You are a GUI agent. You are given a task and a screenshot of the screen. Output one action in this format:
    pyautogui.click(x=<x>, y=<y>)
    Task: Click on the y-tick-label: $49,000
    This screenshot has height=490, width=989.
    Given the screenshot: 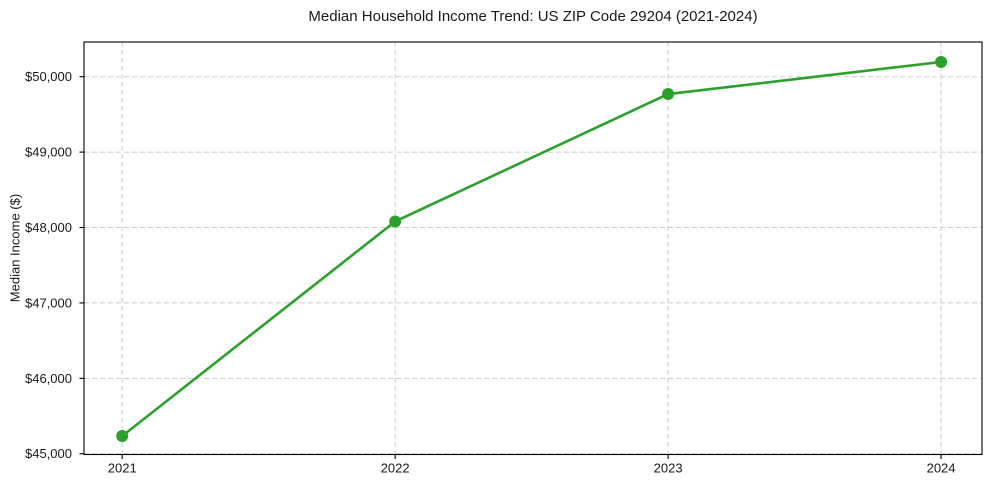 What is the action you would take?
    pyautogui.click(x=48, y=152)
    